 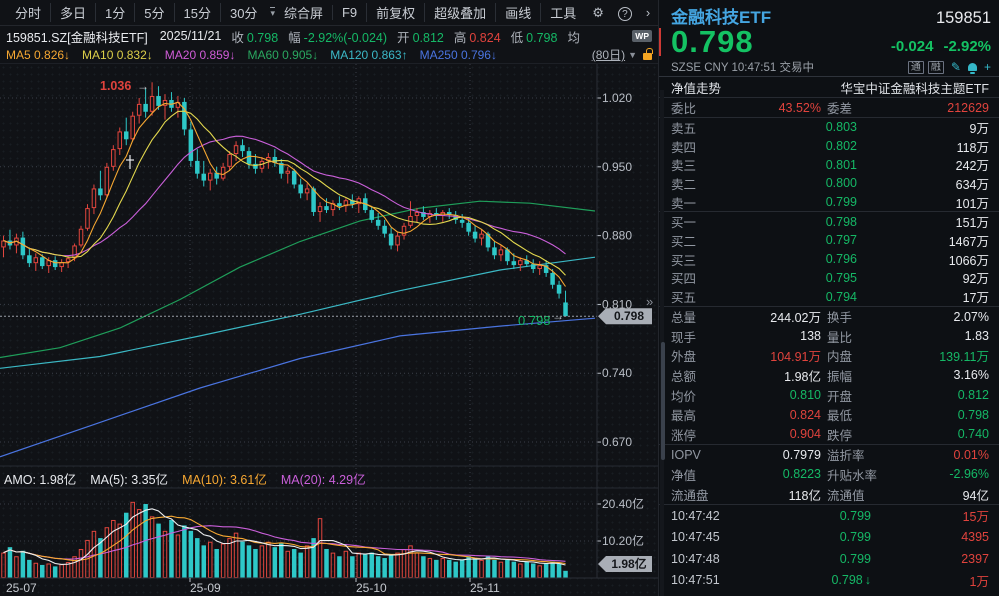 I want to click on toolbar-tab: 前复权, so click(x=395, y=12).